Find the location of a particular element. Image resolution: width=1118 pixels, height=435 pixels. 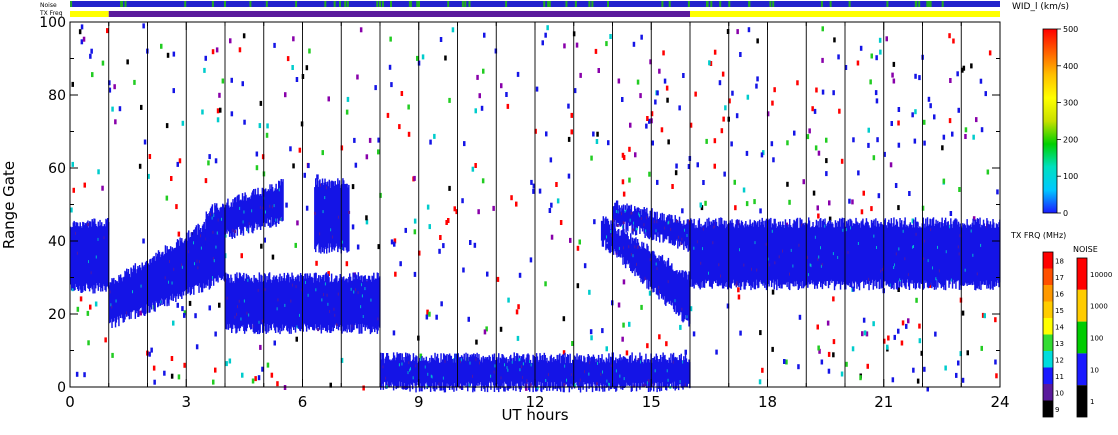

noise-colorbar-cell is located at coordinates (1082, 337).